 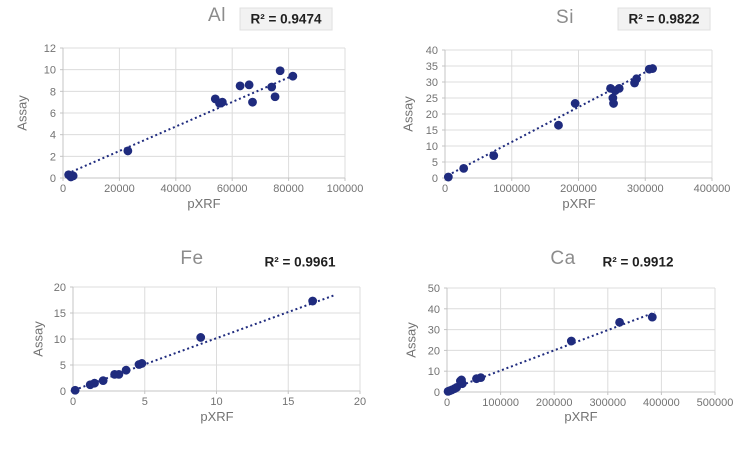 What do you see at coordinates (53, 157) in the screenshot?
I see `y-tick-label: 2` at bounding box center [53, 157].